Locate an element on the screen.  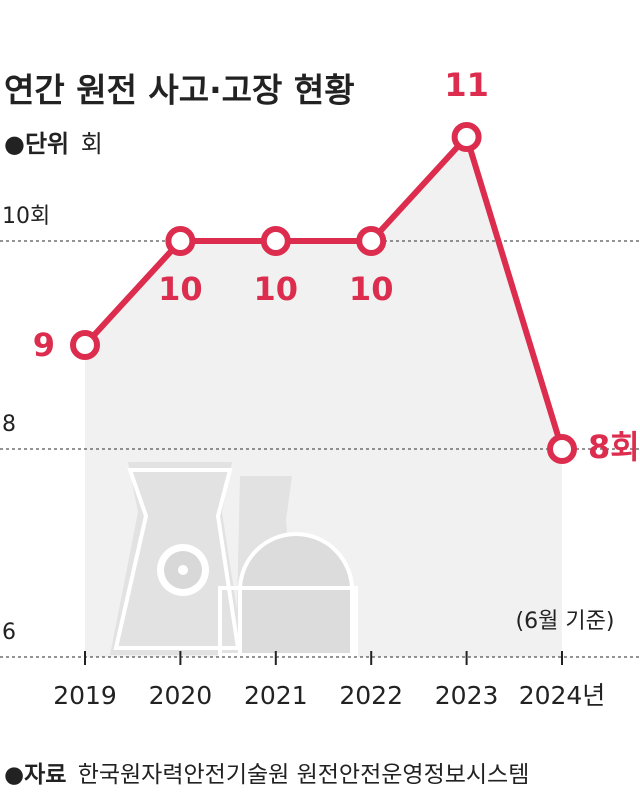
data-label: 11 is located at coordinates (466, 85).